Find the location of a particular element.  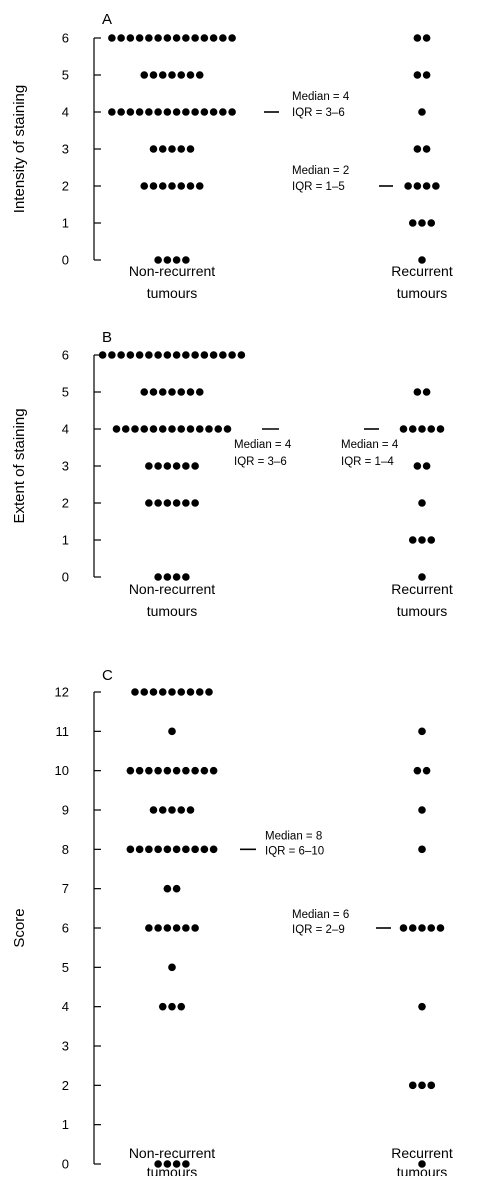

y-tick-label: 12 is located at coordinates (62, 692).